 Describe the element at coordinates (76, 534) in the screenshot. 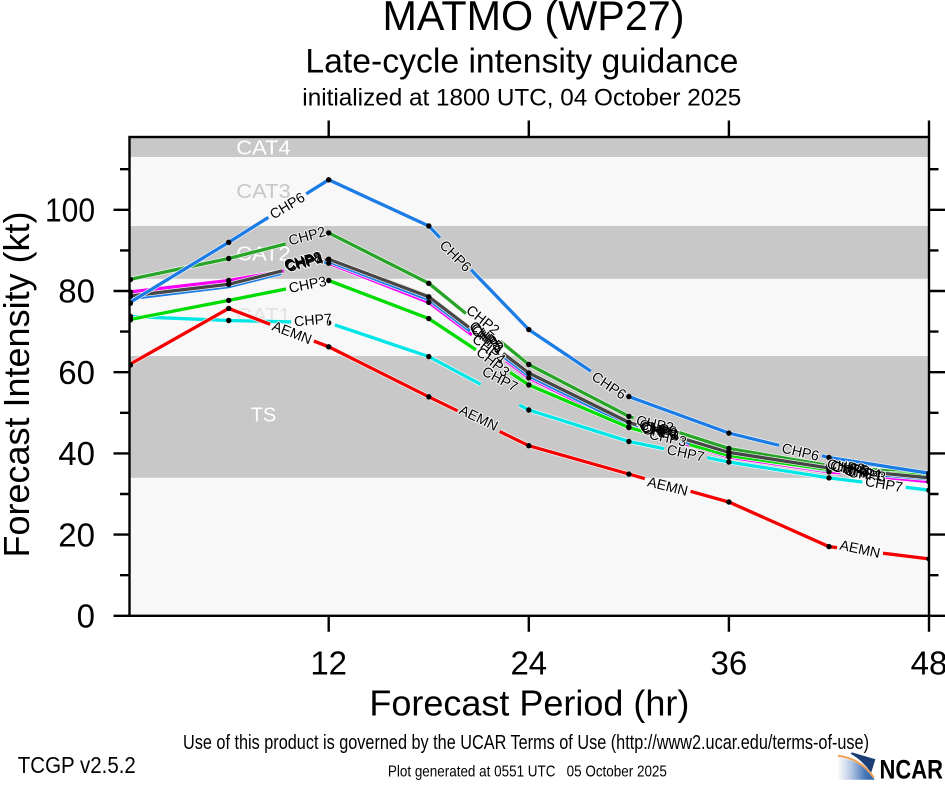

I see `svg-text: 20` at that location.